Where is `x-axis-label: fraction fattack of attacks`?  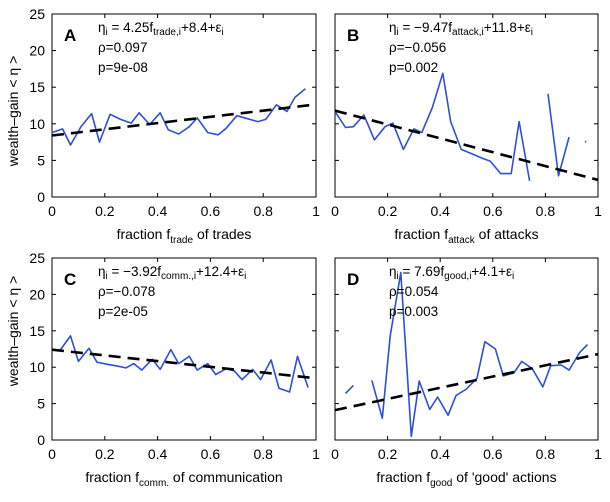 x-axis-label: fraction fattack of attacks is located at coordinates (466, 236).